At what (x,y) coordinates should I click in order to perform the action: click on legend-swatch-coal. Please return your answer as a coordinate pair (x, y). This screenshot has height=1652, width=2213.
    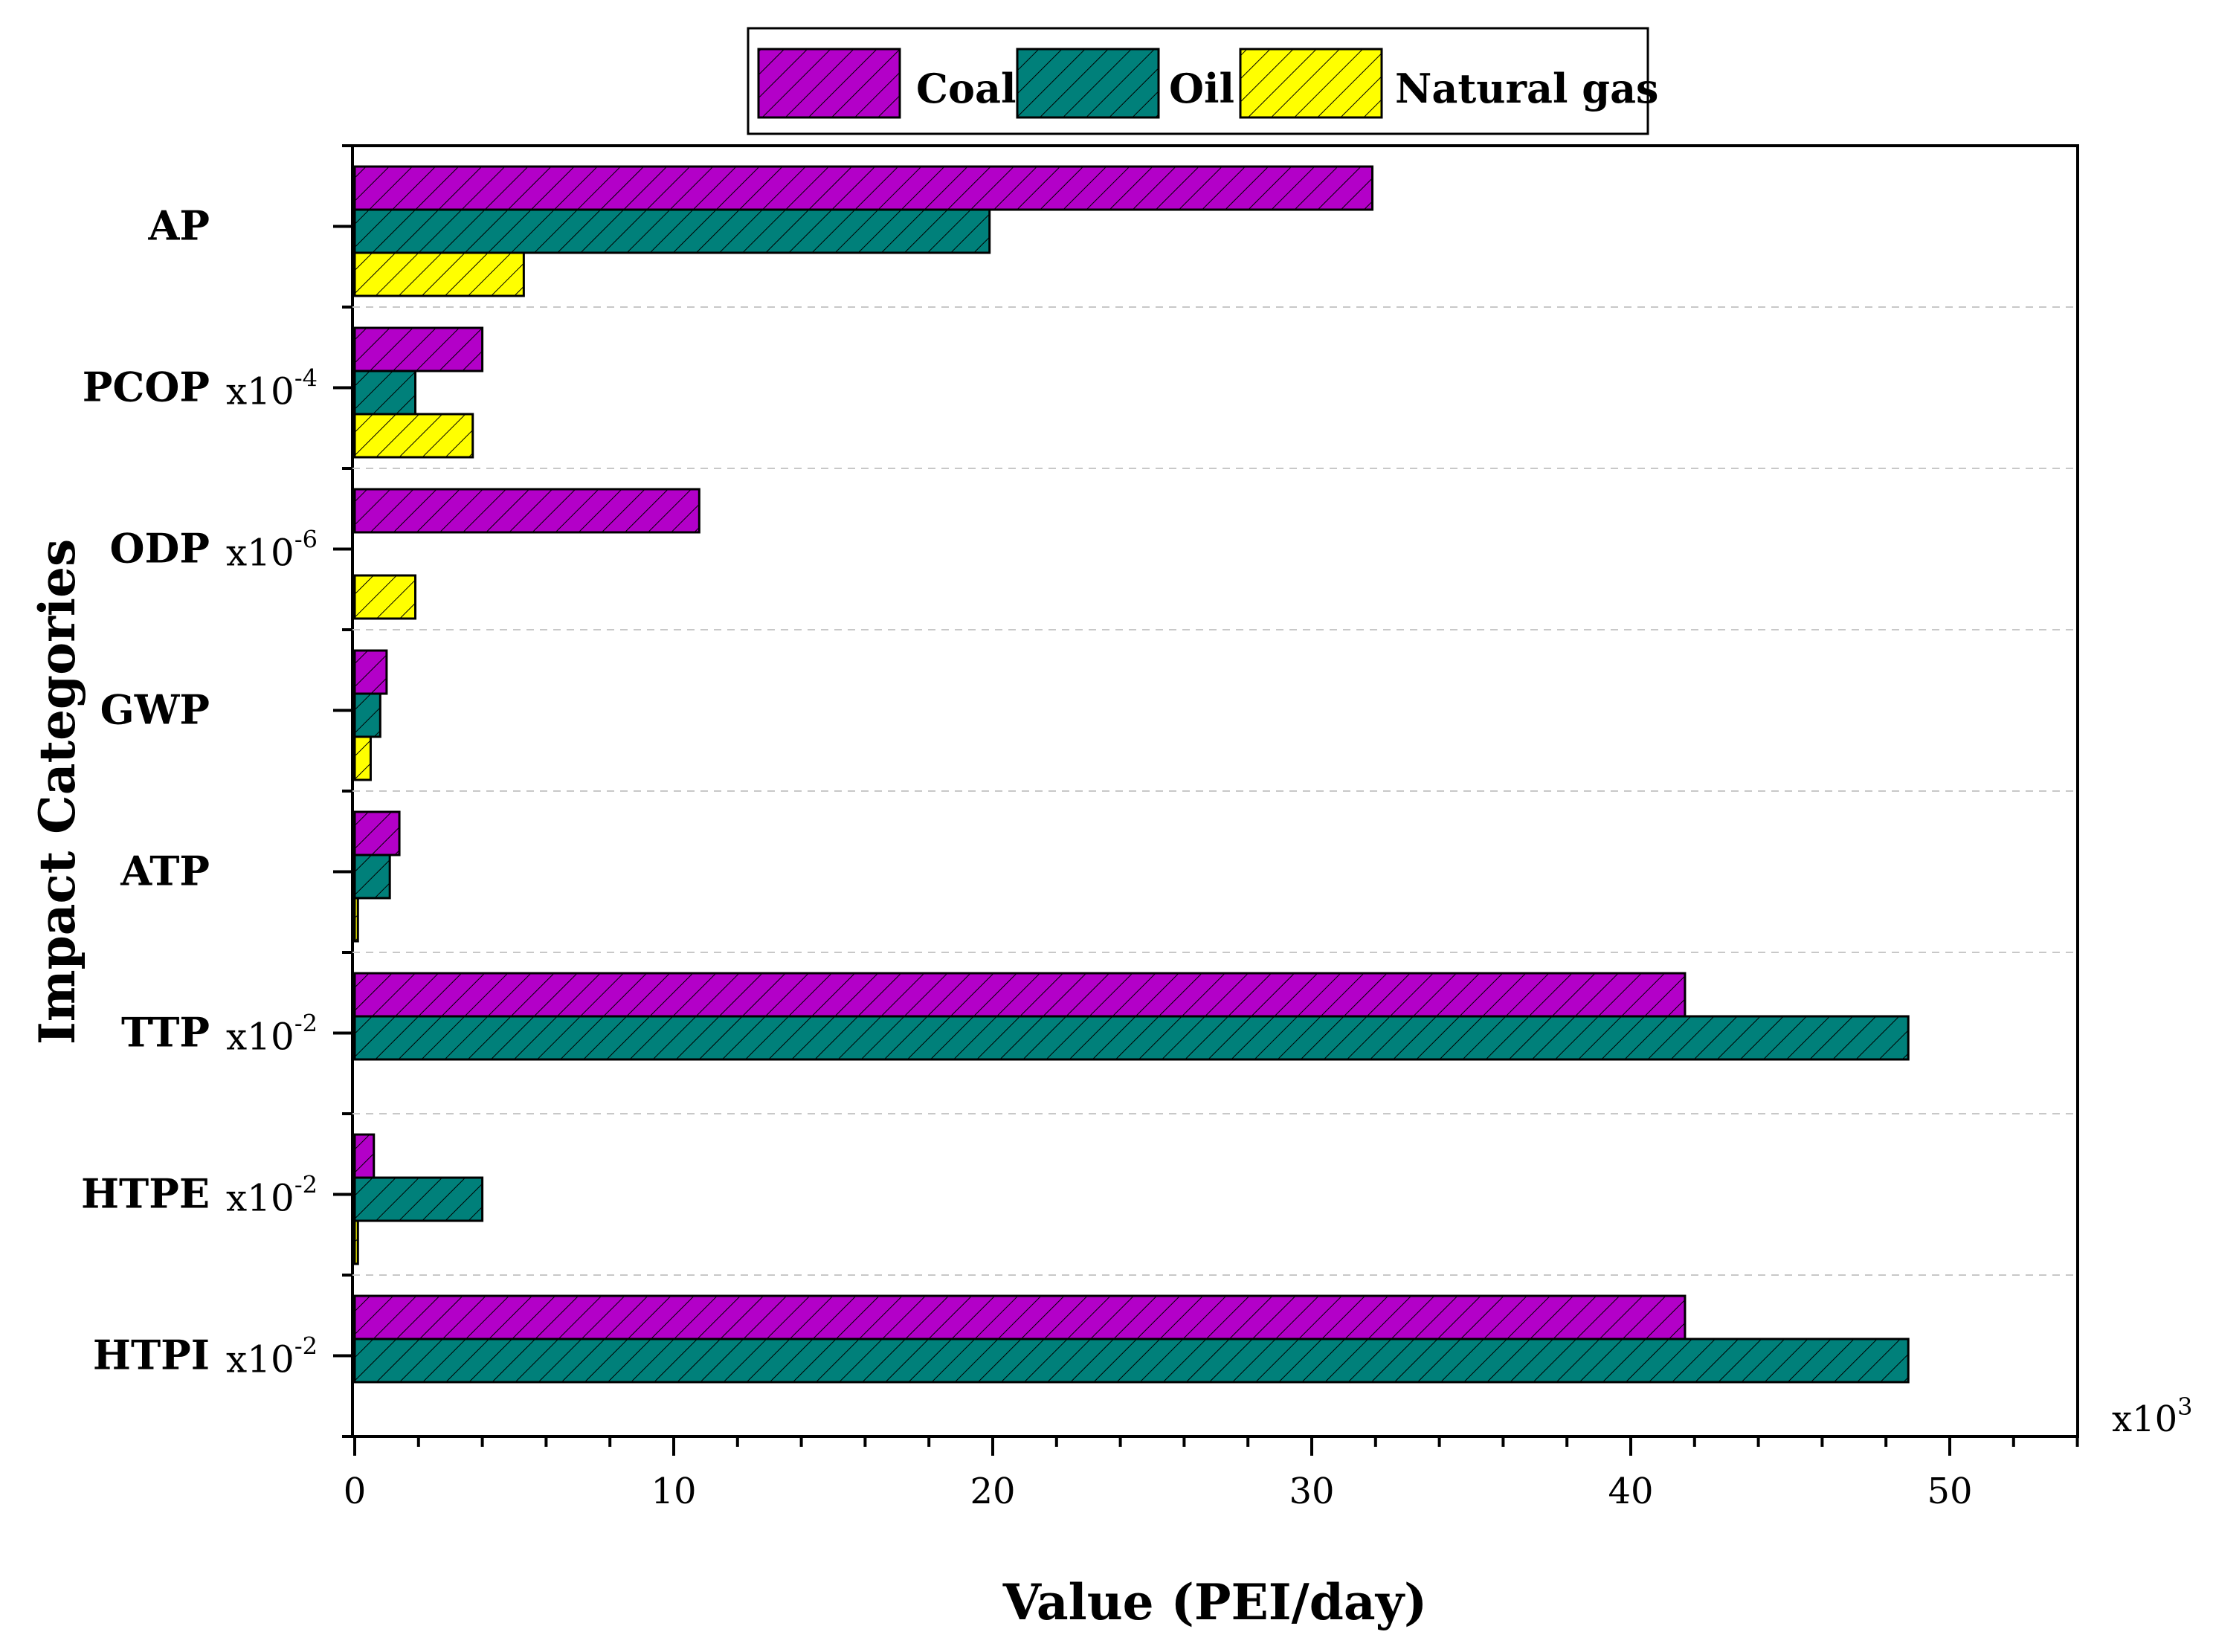
    Looking at the image, I should click on (829, 83).